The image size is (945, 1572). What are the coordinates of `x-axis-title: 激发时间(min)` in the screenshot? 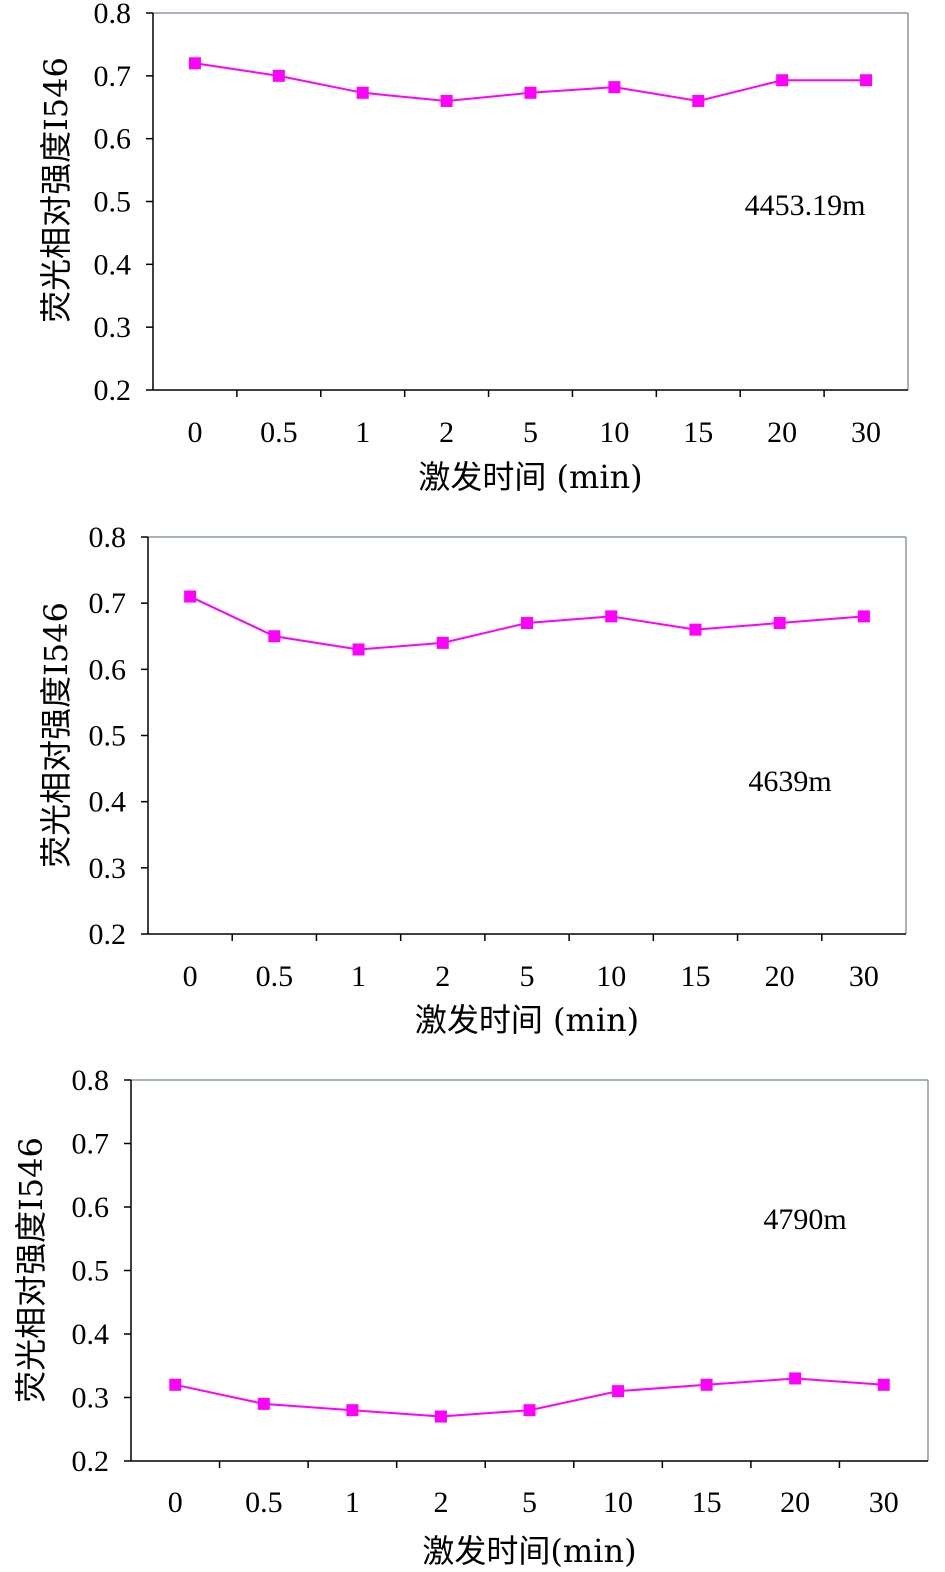 It's located at (529, 1551).